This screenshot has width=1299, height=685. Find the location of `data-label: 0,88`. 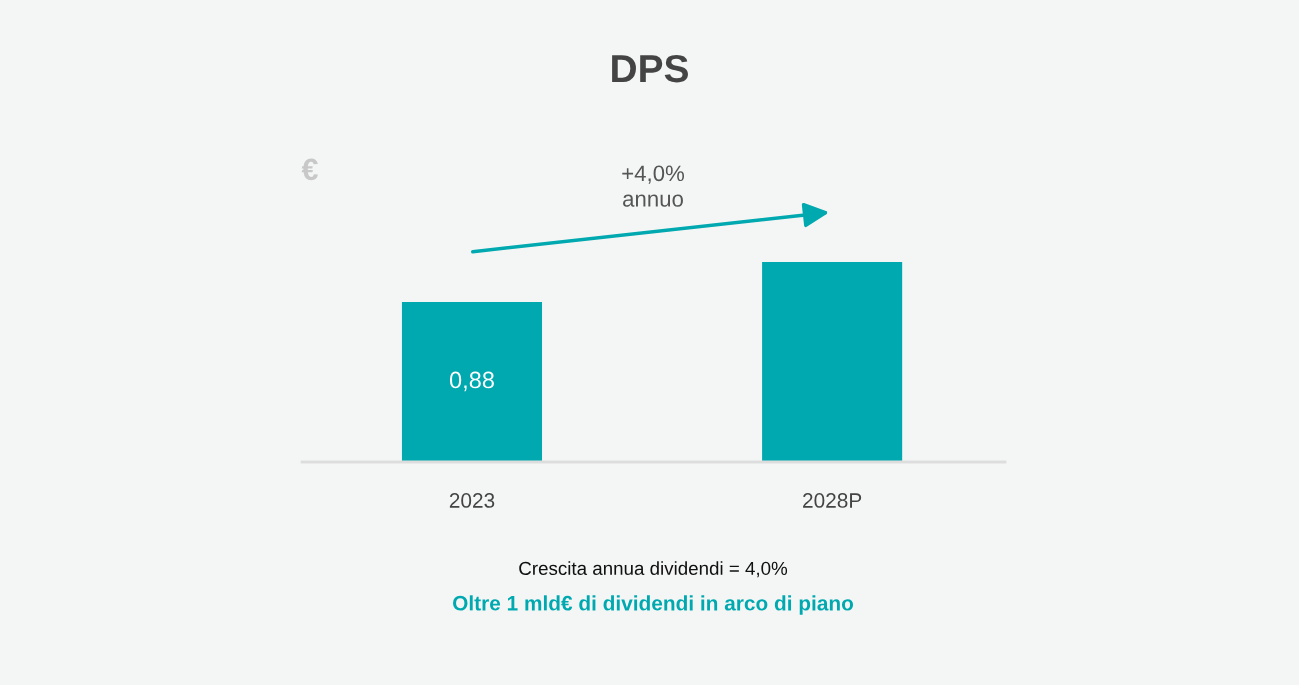

data-label: 0,88 is located at coordinates (471, 381).